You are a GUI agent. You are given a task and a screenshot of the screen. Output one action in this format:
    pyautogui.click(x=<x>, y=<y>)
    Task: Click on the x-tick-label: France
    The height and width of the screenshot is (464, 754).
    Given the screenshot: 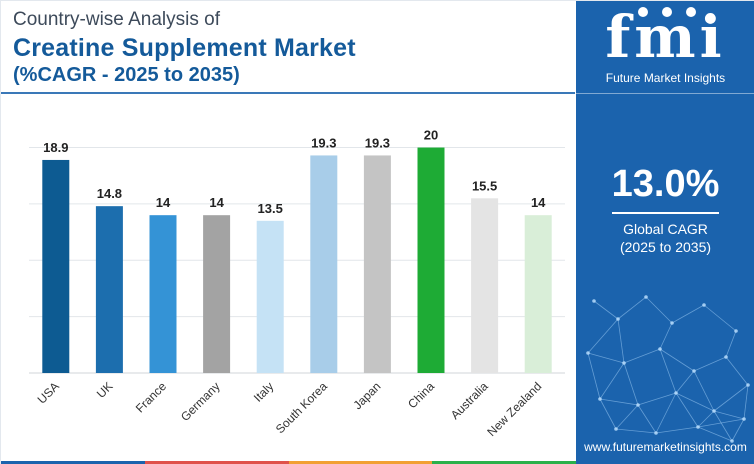 What is the action you would take?
    pyautogui.click(x=151, y=397)
    